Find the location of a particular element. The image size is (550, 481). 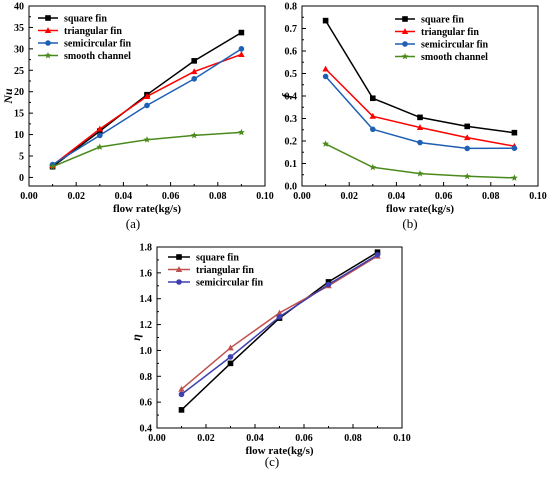

y-tick-label: 20 is located at coordinates (19, 92).